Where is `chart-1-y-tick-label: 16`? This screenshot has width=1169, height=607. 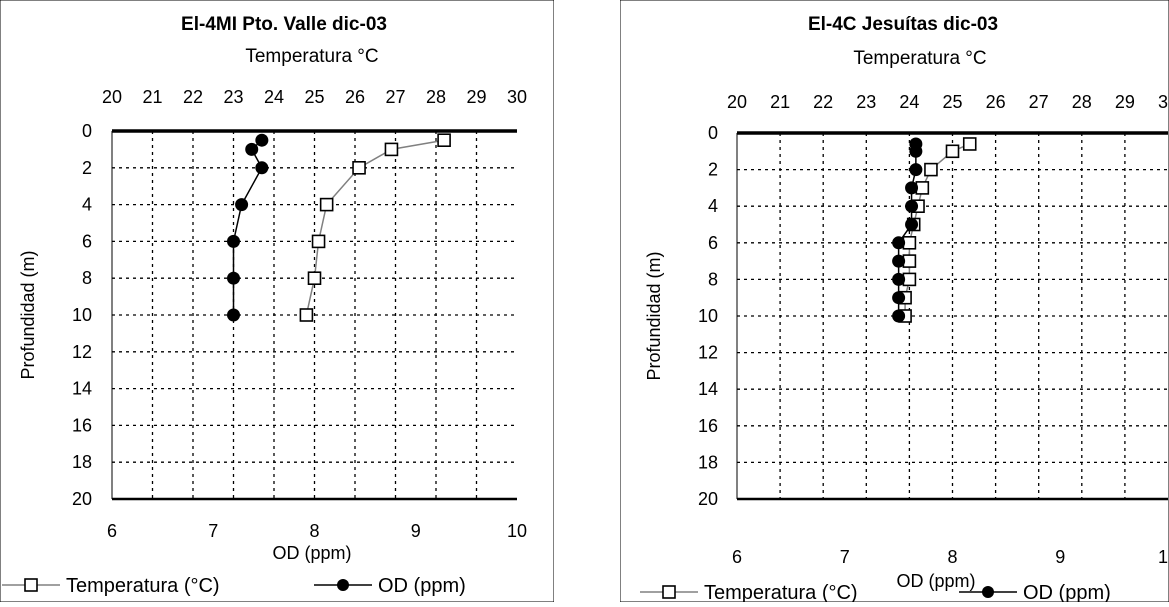 chart-1-y-tick-label: 16 is located at coordinates (82, 425).